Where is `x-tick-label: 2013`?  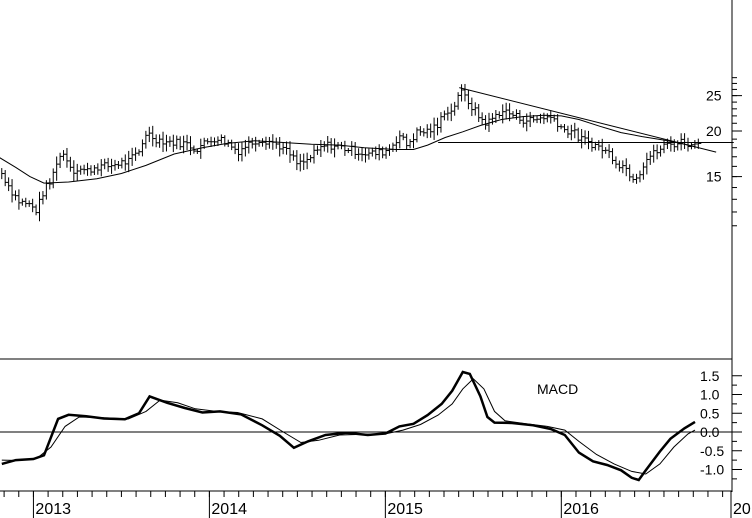 x-tick-label: 2013 is located at coordinates (53, 509).